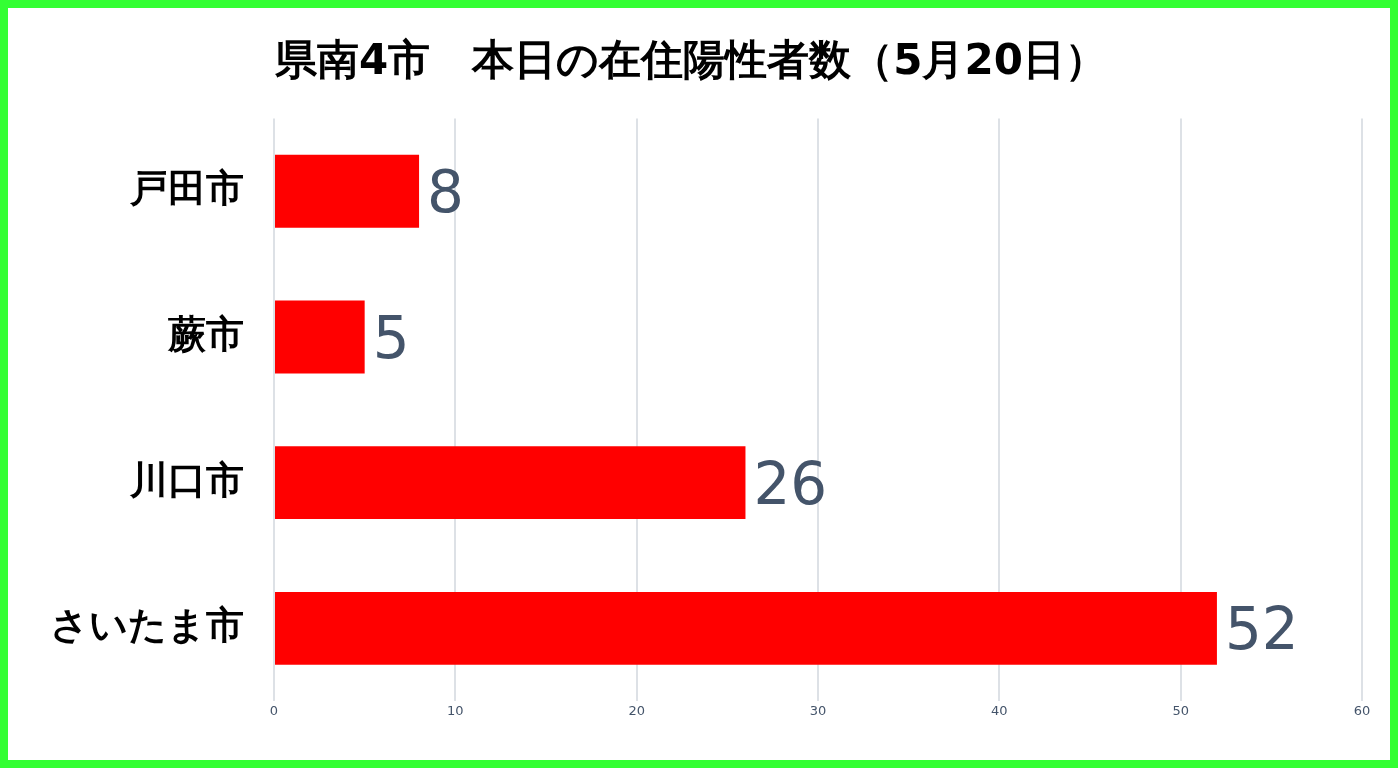 This screenshot has height=768, width=1398. Describe the element at coordinates (205, 333) in the screenshot. I see `y-tick-label: 蕨市` at that location.